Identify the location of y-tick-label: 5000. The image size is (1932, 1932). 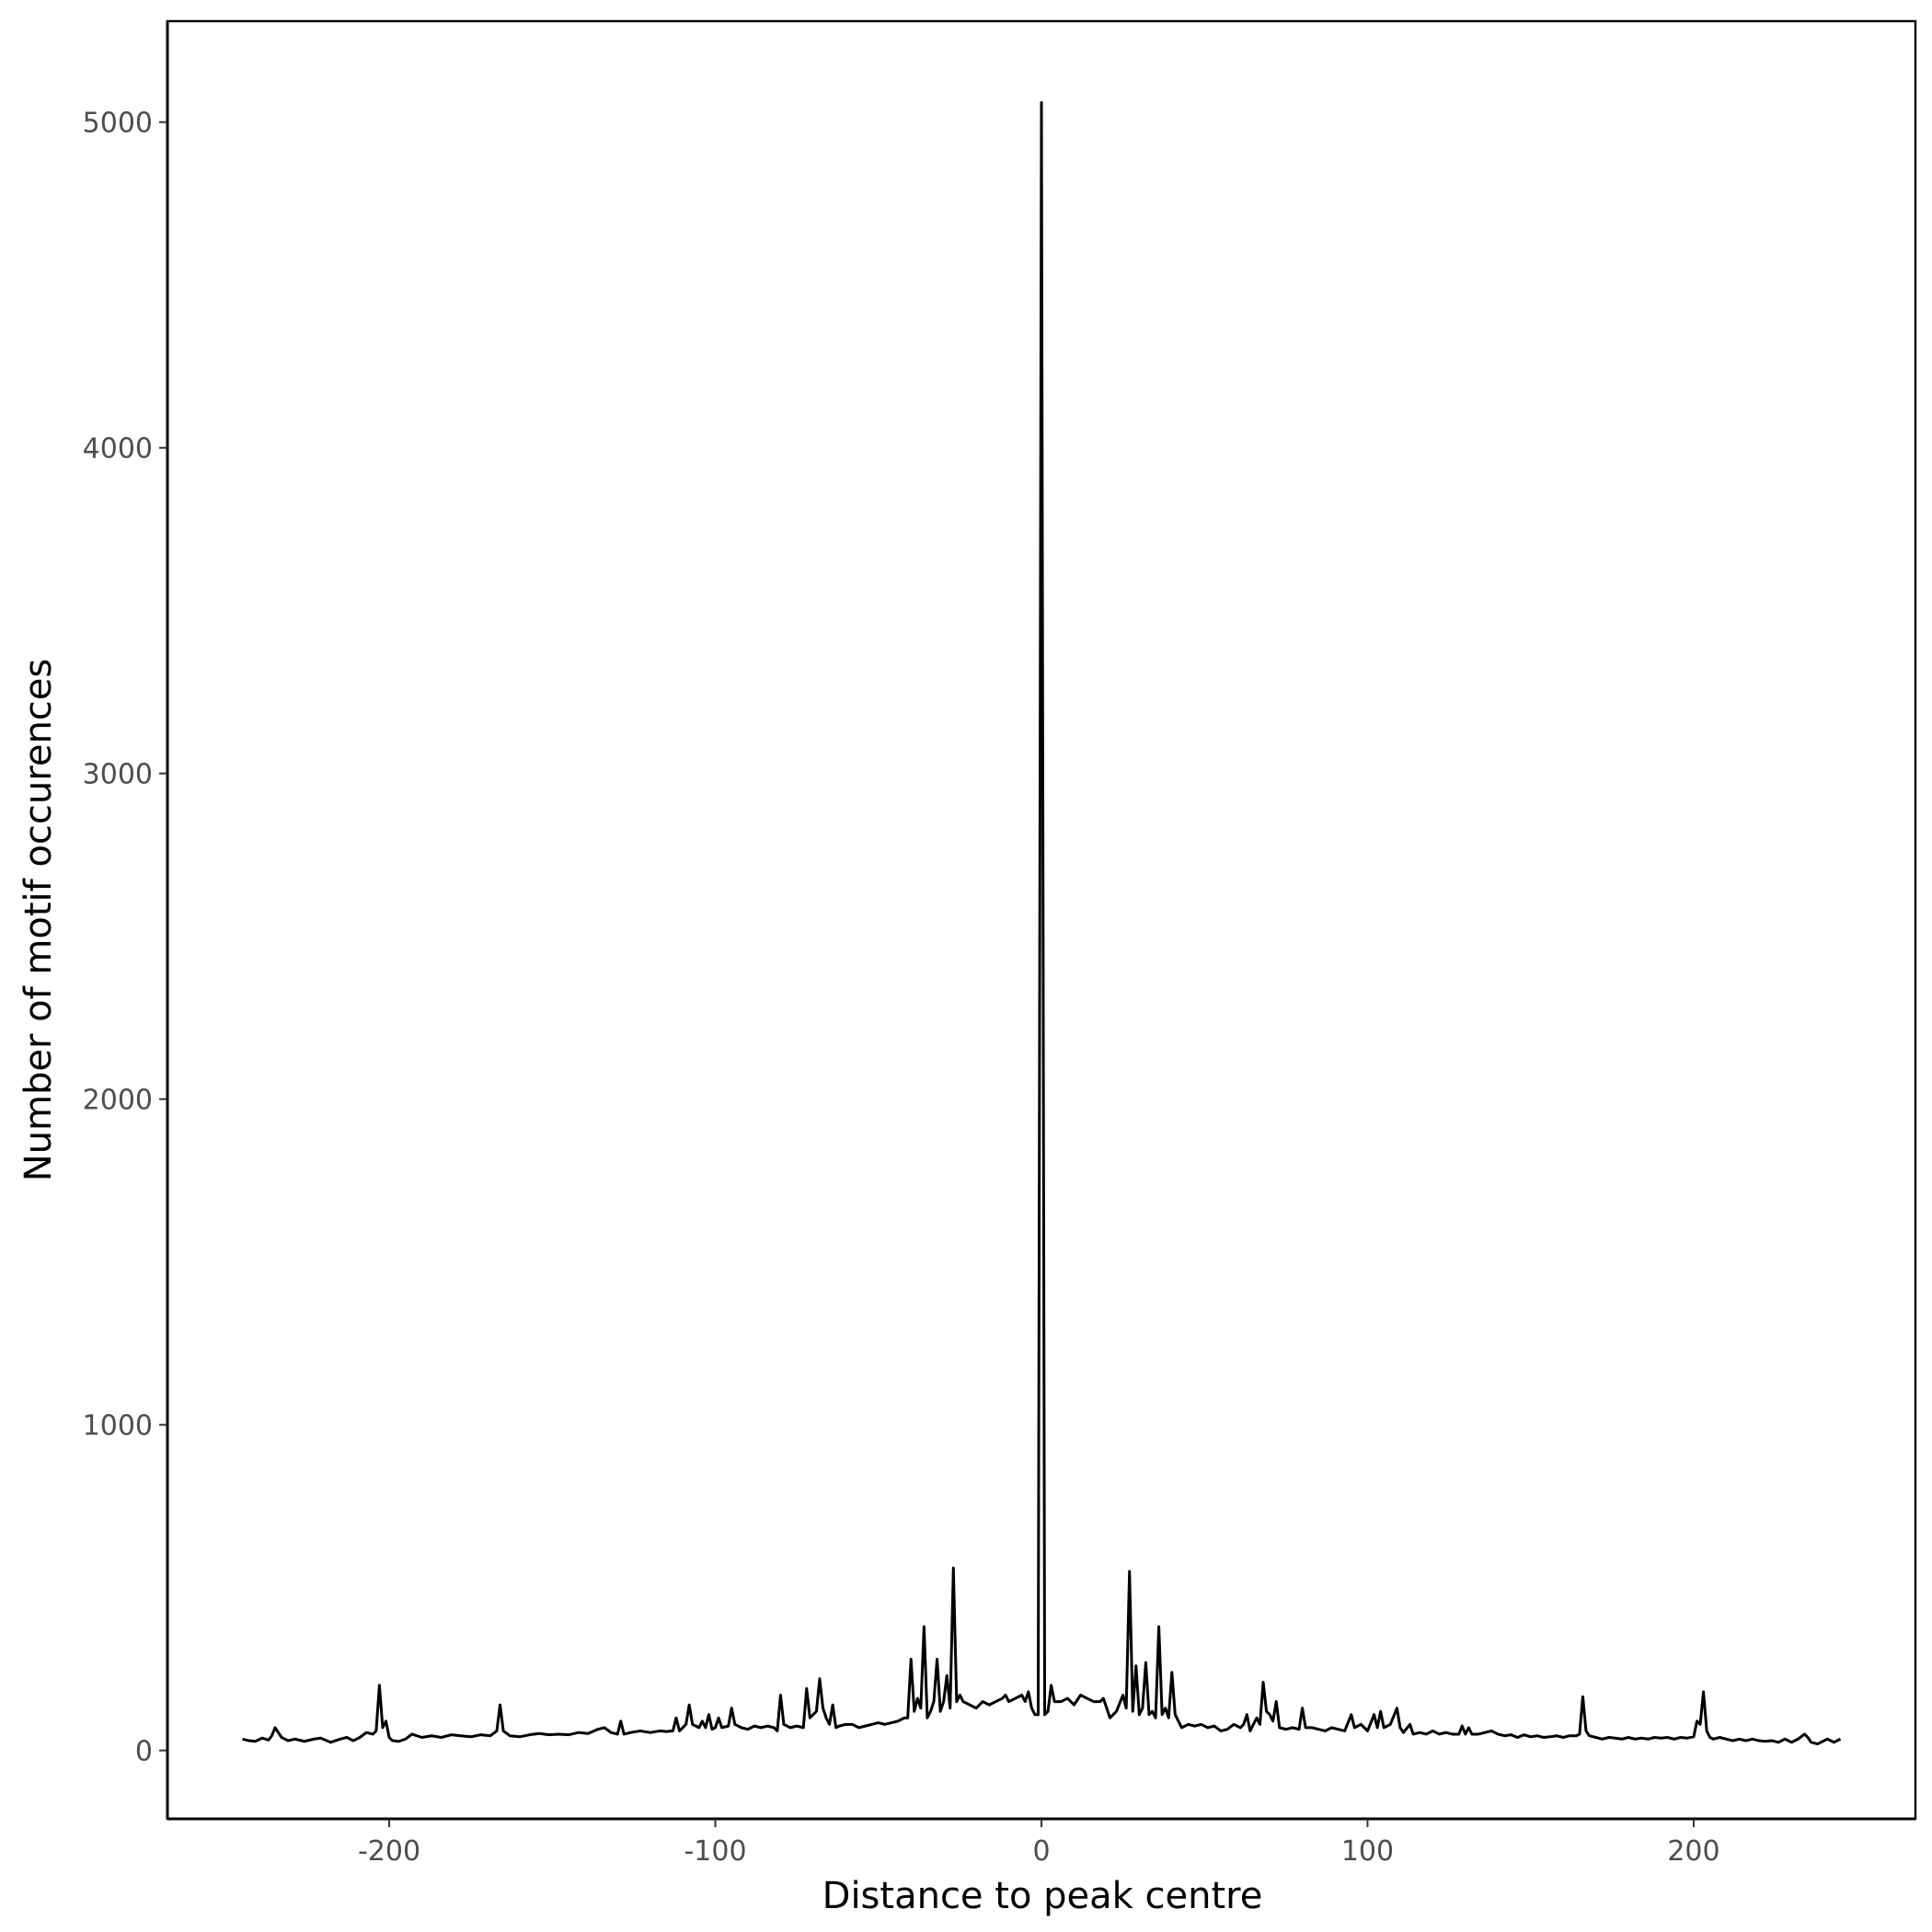
(118, 124).